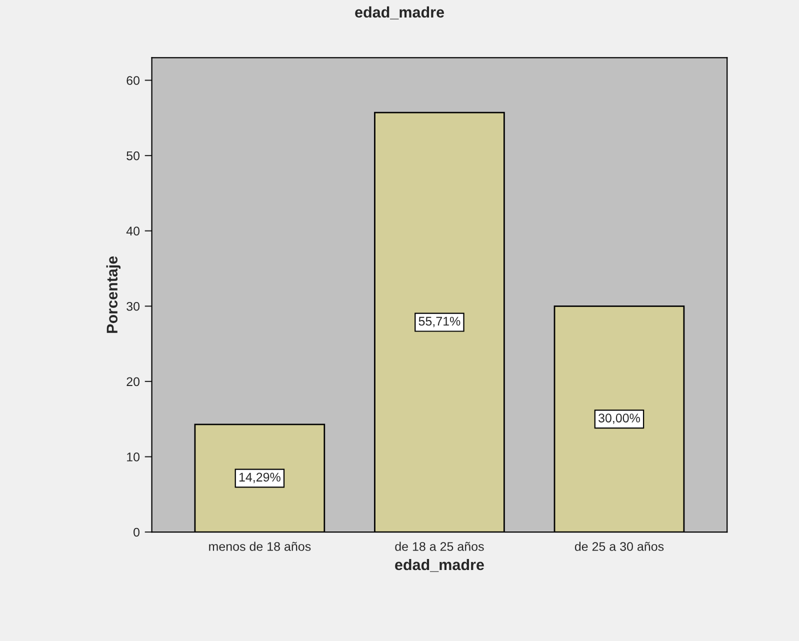 The height and width of the screenshot is (641, 799). What do you see at coordinates (439, 546) in the screenshot?
I see `x-tick-label: de 18 a 25 años` at bounding box center [439, 546].